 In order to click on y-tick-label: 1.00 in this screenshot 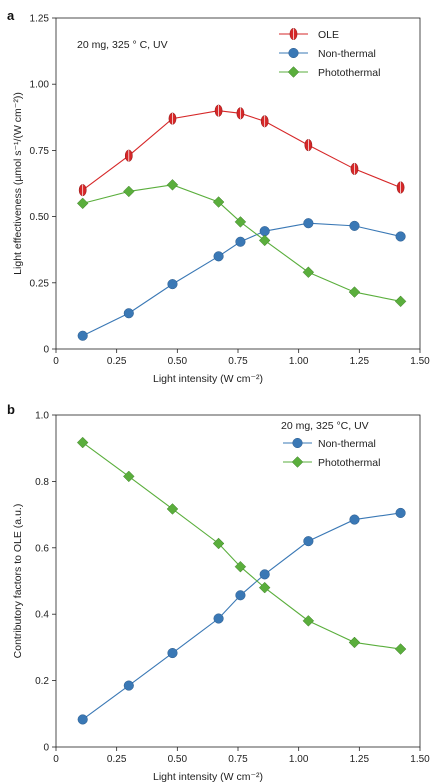, I will do `click(40, 85)`.